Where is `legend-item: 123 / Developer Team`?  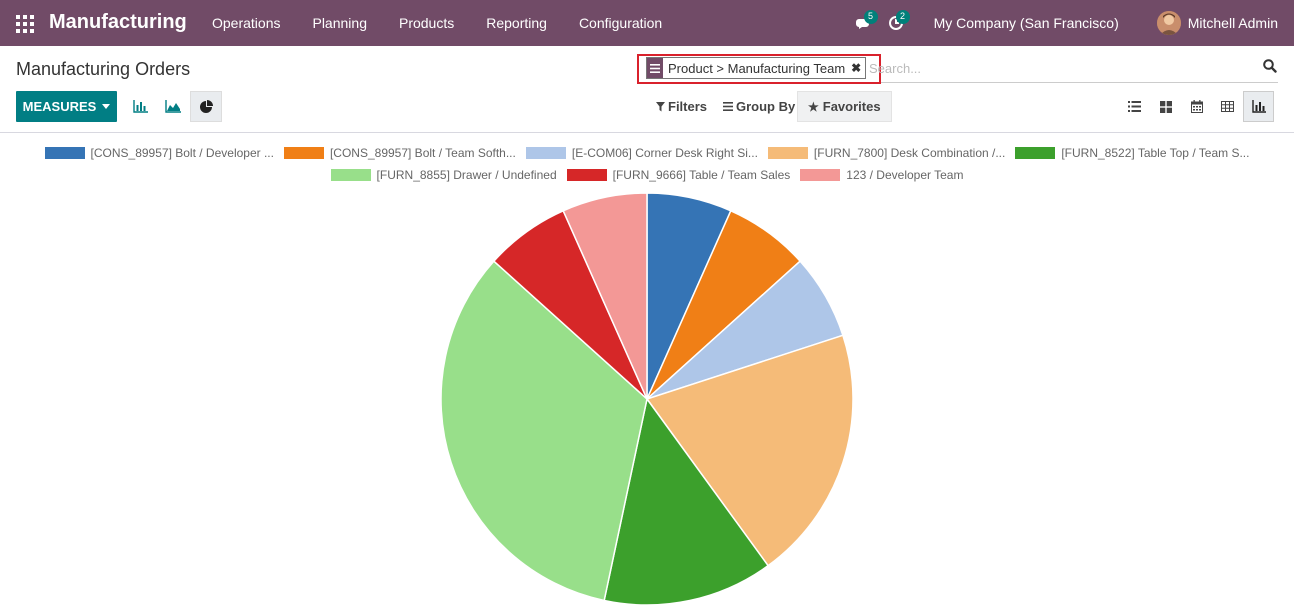 legend-item: 123 / Developer Team is located at coordinates (881, 175).